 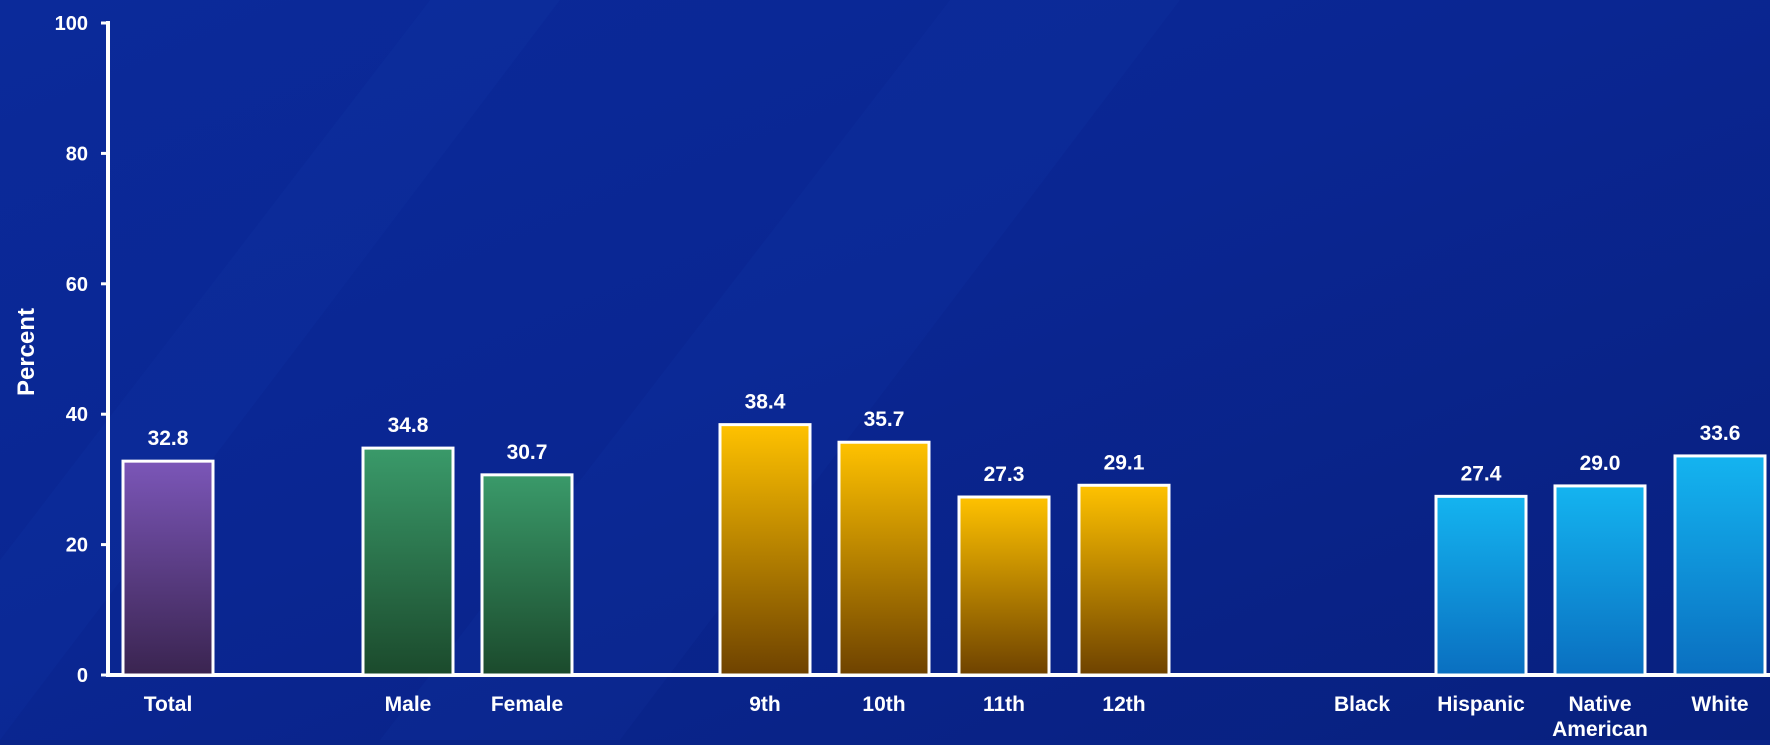 I want to click on x-tick-label: Black, so click(x=1362, y=704).